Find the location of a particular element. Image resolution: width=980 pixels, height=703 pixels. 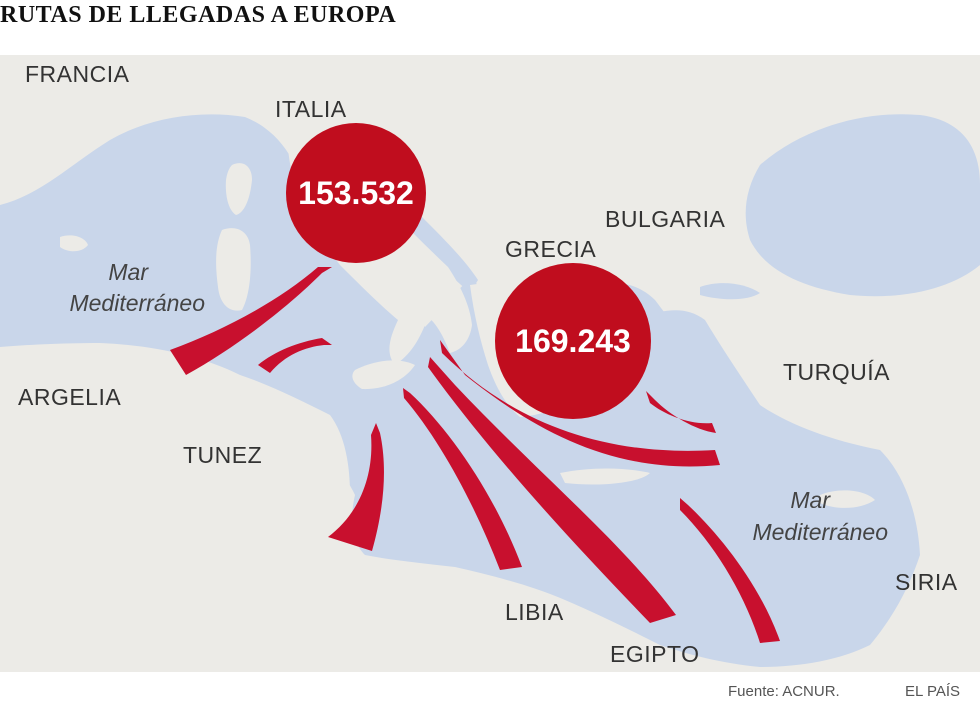

arrow-turquia-grecia is located at coordinates (681, 412).